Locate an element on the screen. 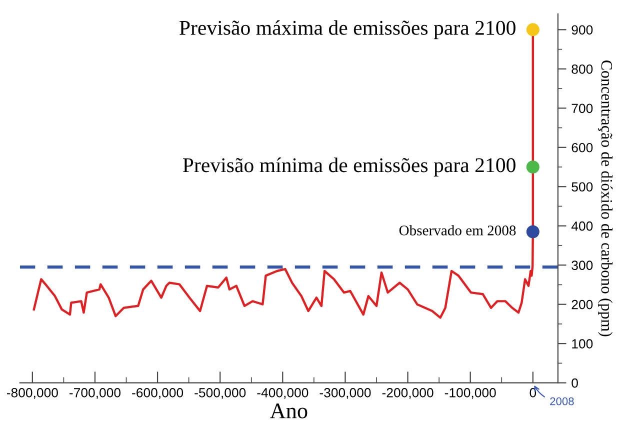 This screenshot has height=437, width=622. annotation: Observado em 2008 is located at coordinates (457, 230).